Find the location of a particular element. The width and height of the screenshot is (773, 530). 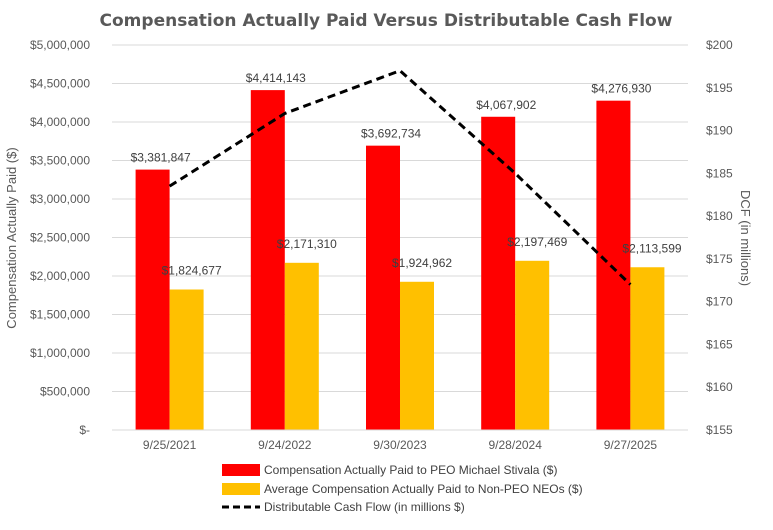

x-tick-label: 9/27/2025 is located at coordinates (631, 445).